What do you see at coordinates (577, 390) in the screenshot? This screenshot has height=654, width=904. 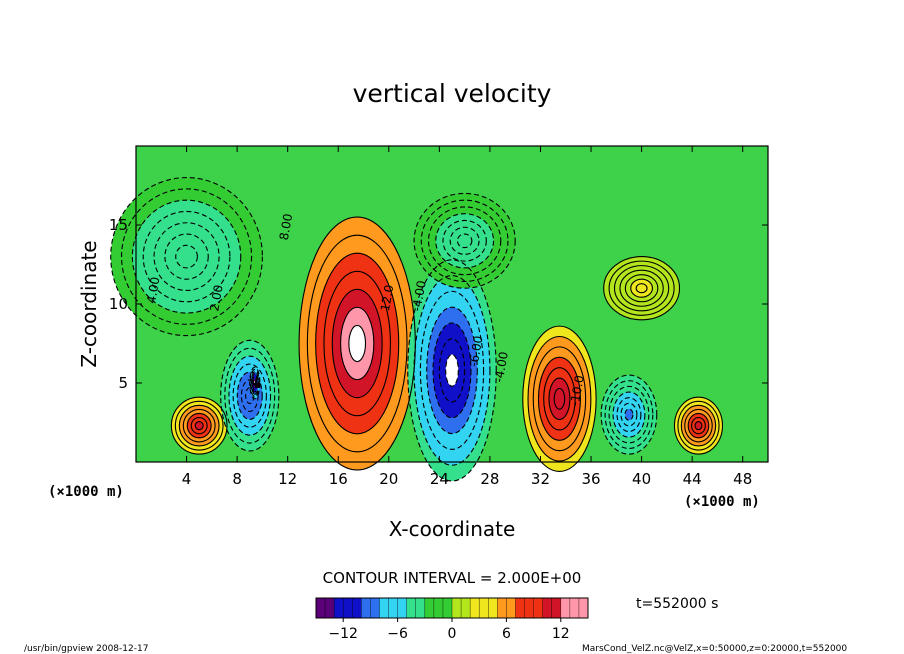 I see `contour-label-6: -10.0` at bounding box center [577, 390].